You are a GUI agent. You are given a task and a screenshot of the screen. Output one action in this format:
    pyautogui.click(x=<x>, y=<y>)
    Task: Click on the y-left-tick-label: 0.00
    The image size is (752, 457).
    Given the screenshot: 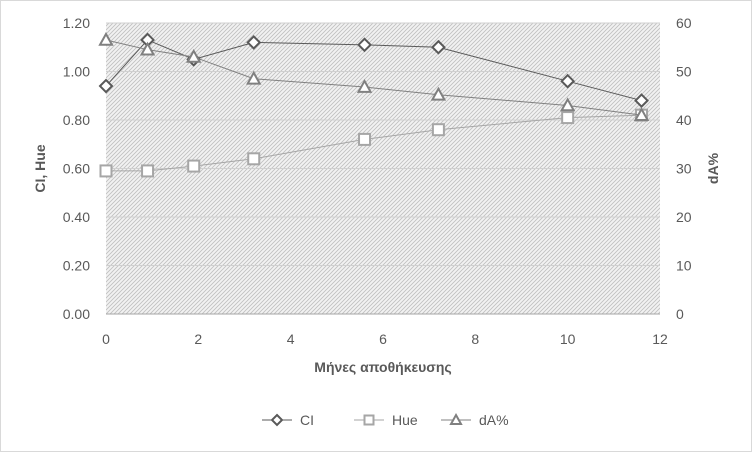 What is the action you would take?
    pyautogui.click(x=76, y=314)
    